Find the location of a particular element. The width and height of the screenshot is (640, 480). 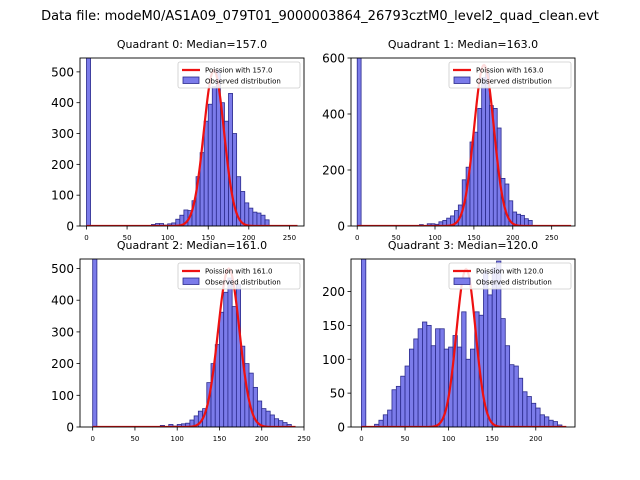

subplot-title: Quadrant 2: Median=161.0 is located at coordinates (192, 245).